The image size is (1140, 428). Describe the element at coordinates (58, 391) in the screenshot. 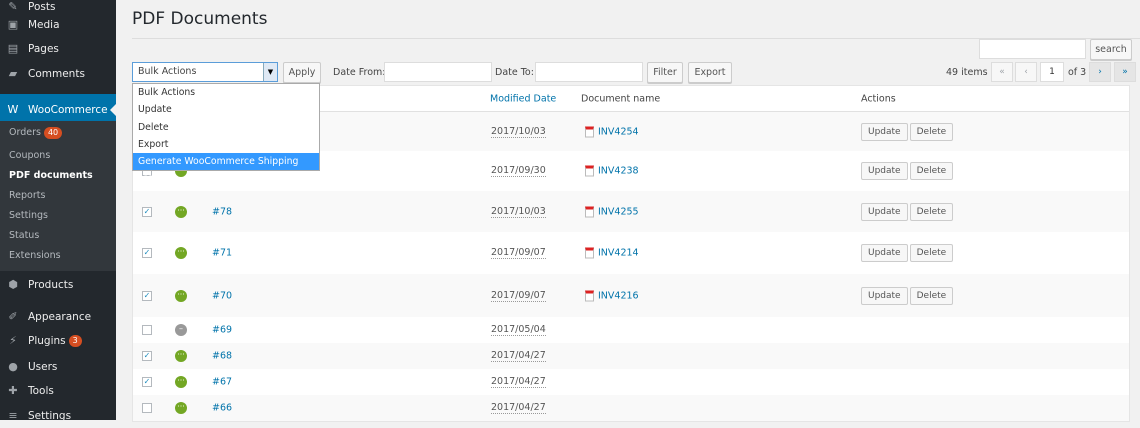

I see `sidebar-item-tools: ✚ Tools` at that location.